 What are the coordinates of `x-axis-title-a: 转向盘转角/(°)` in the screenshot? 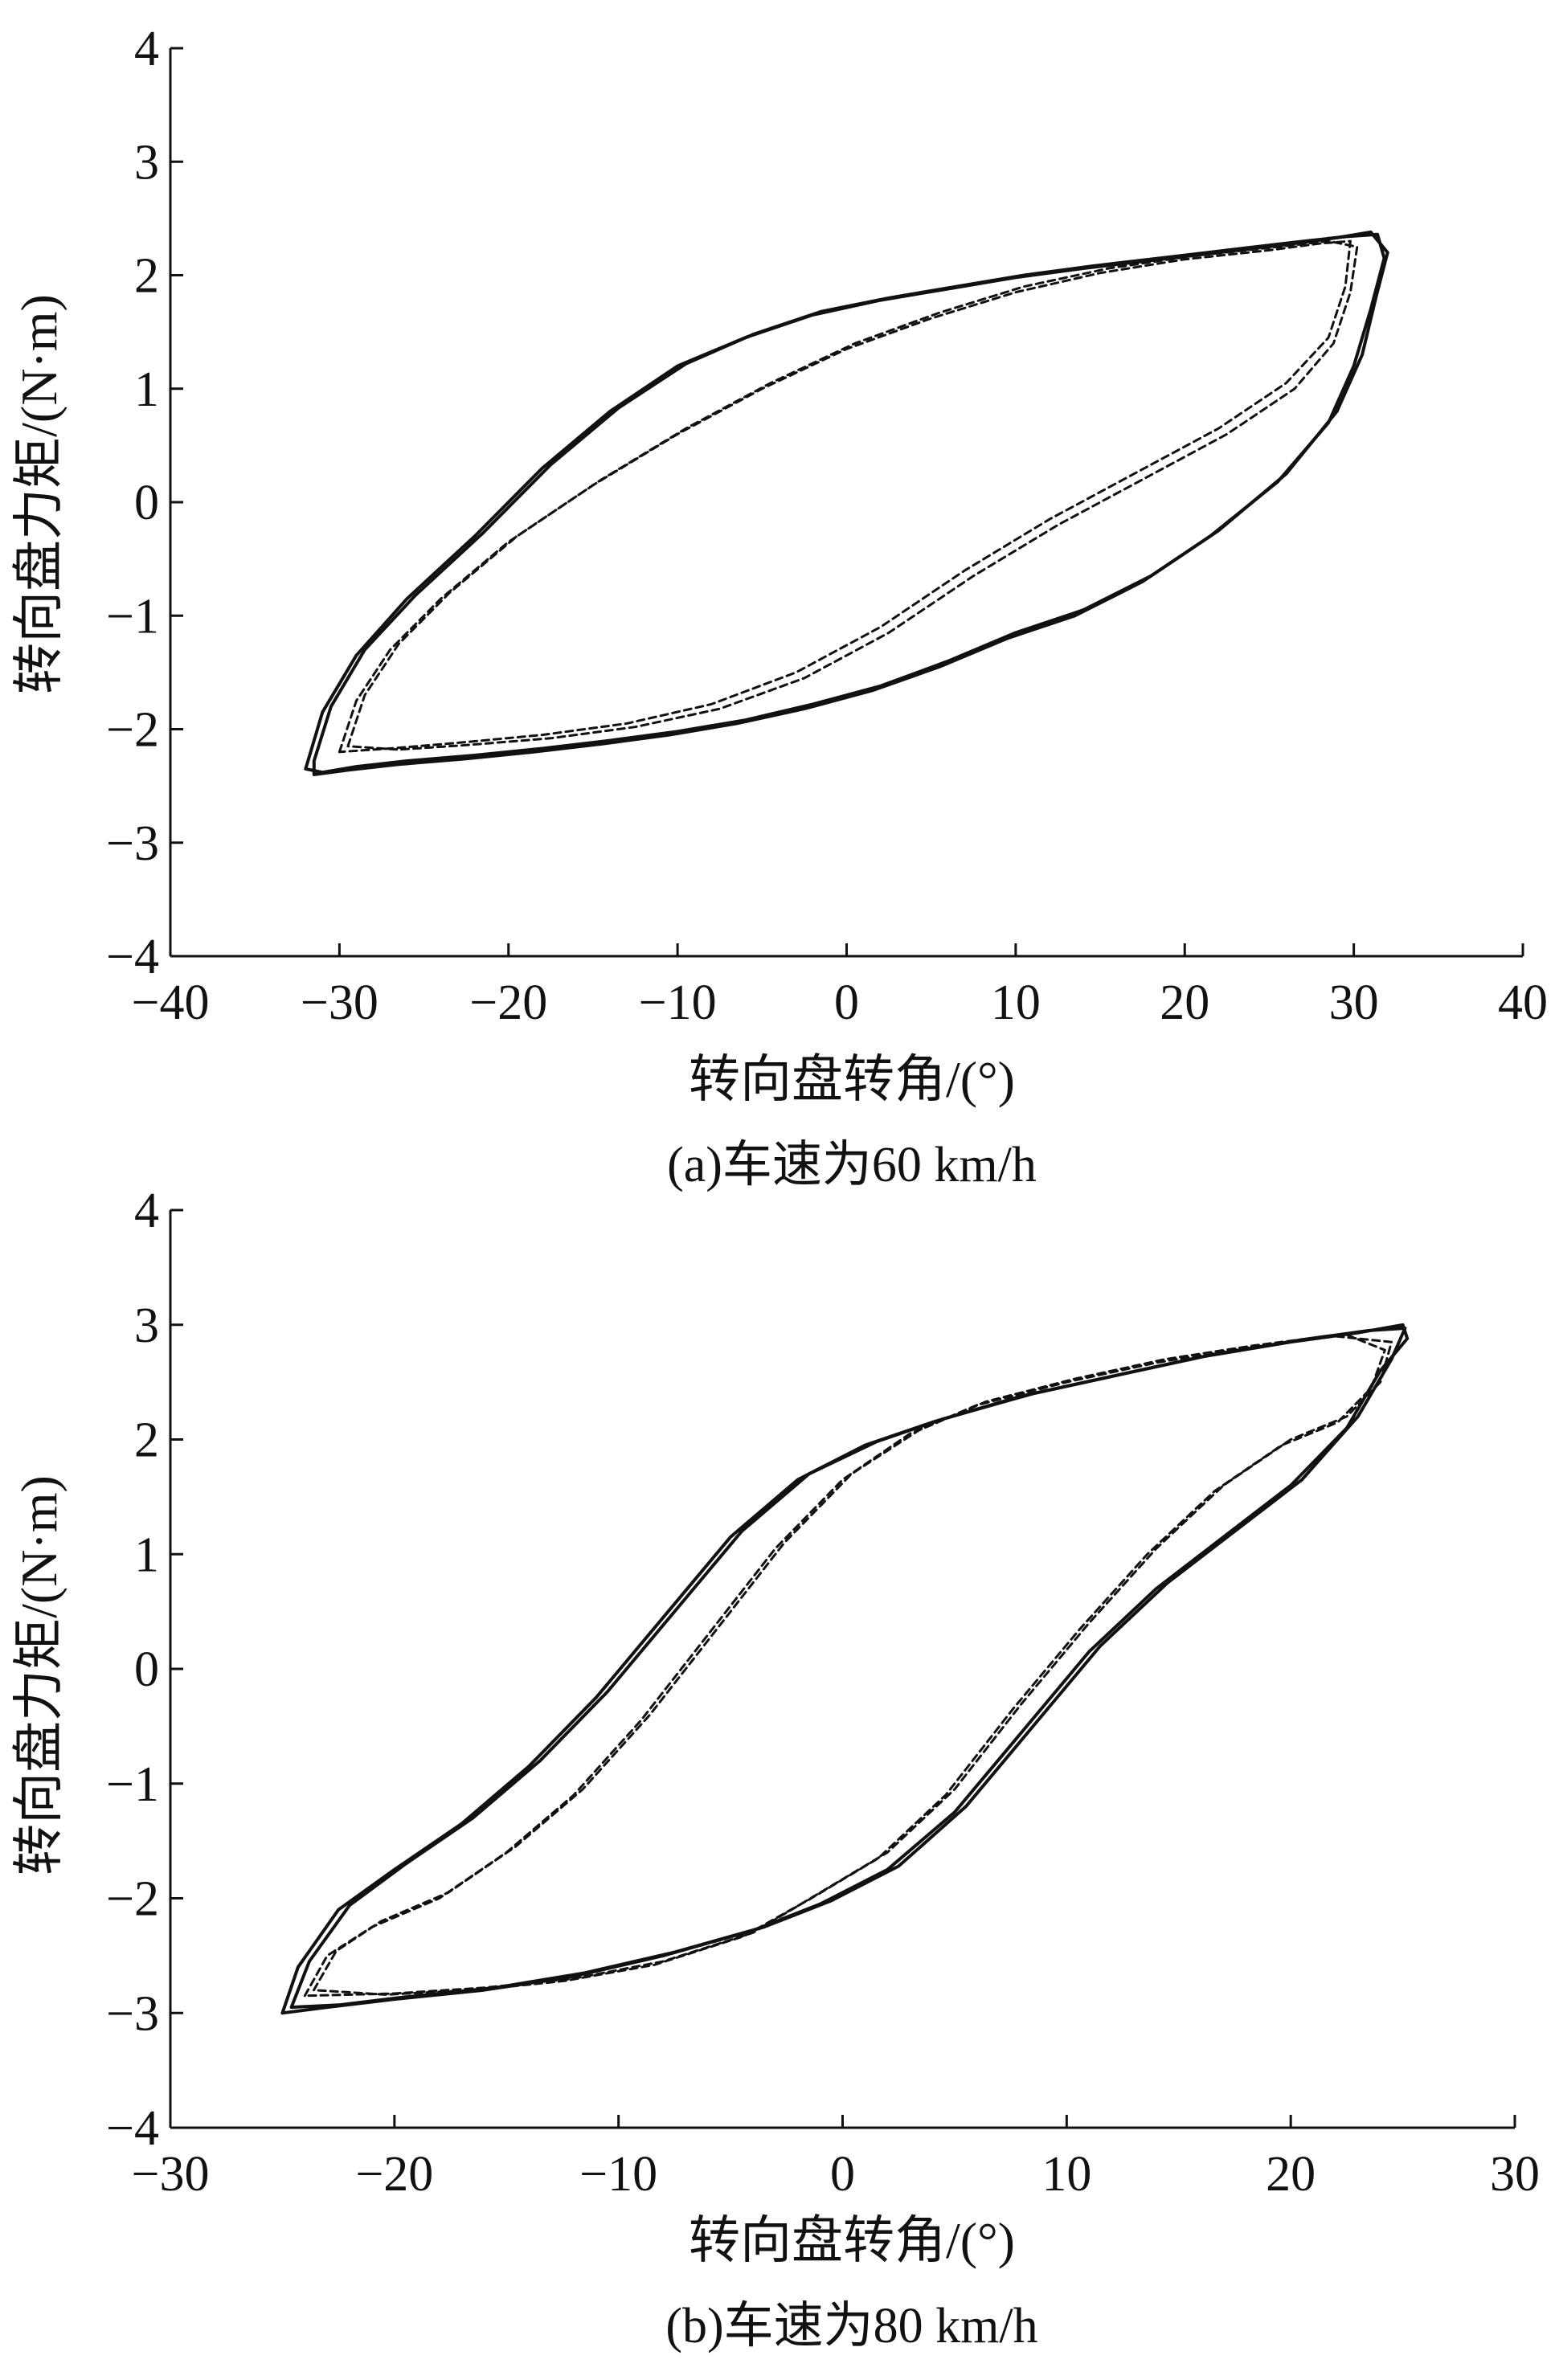 It's located at (852, 1079).